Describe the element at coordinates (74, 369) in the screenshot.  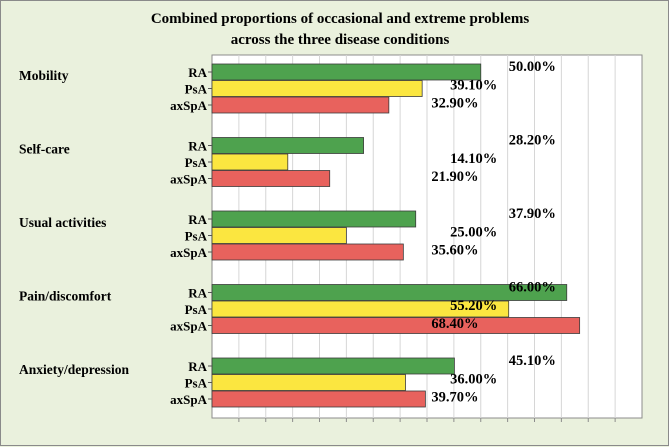
I see `category-label: Anxiety/depression` at that location.